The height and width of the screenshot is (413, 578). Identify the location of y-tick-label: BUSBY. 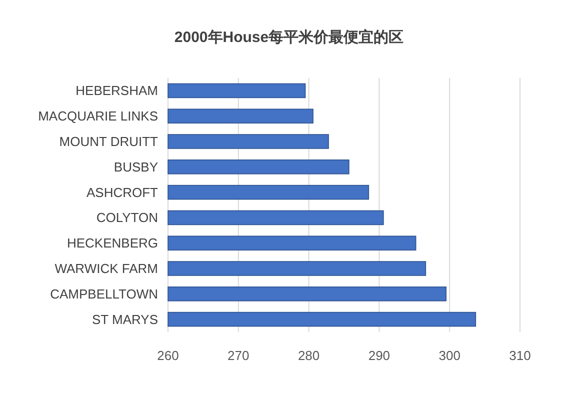
(136, 166).